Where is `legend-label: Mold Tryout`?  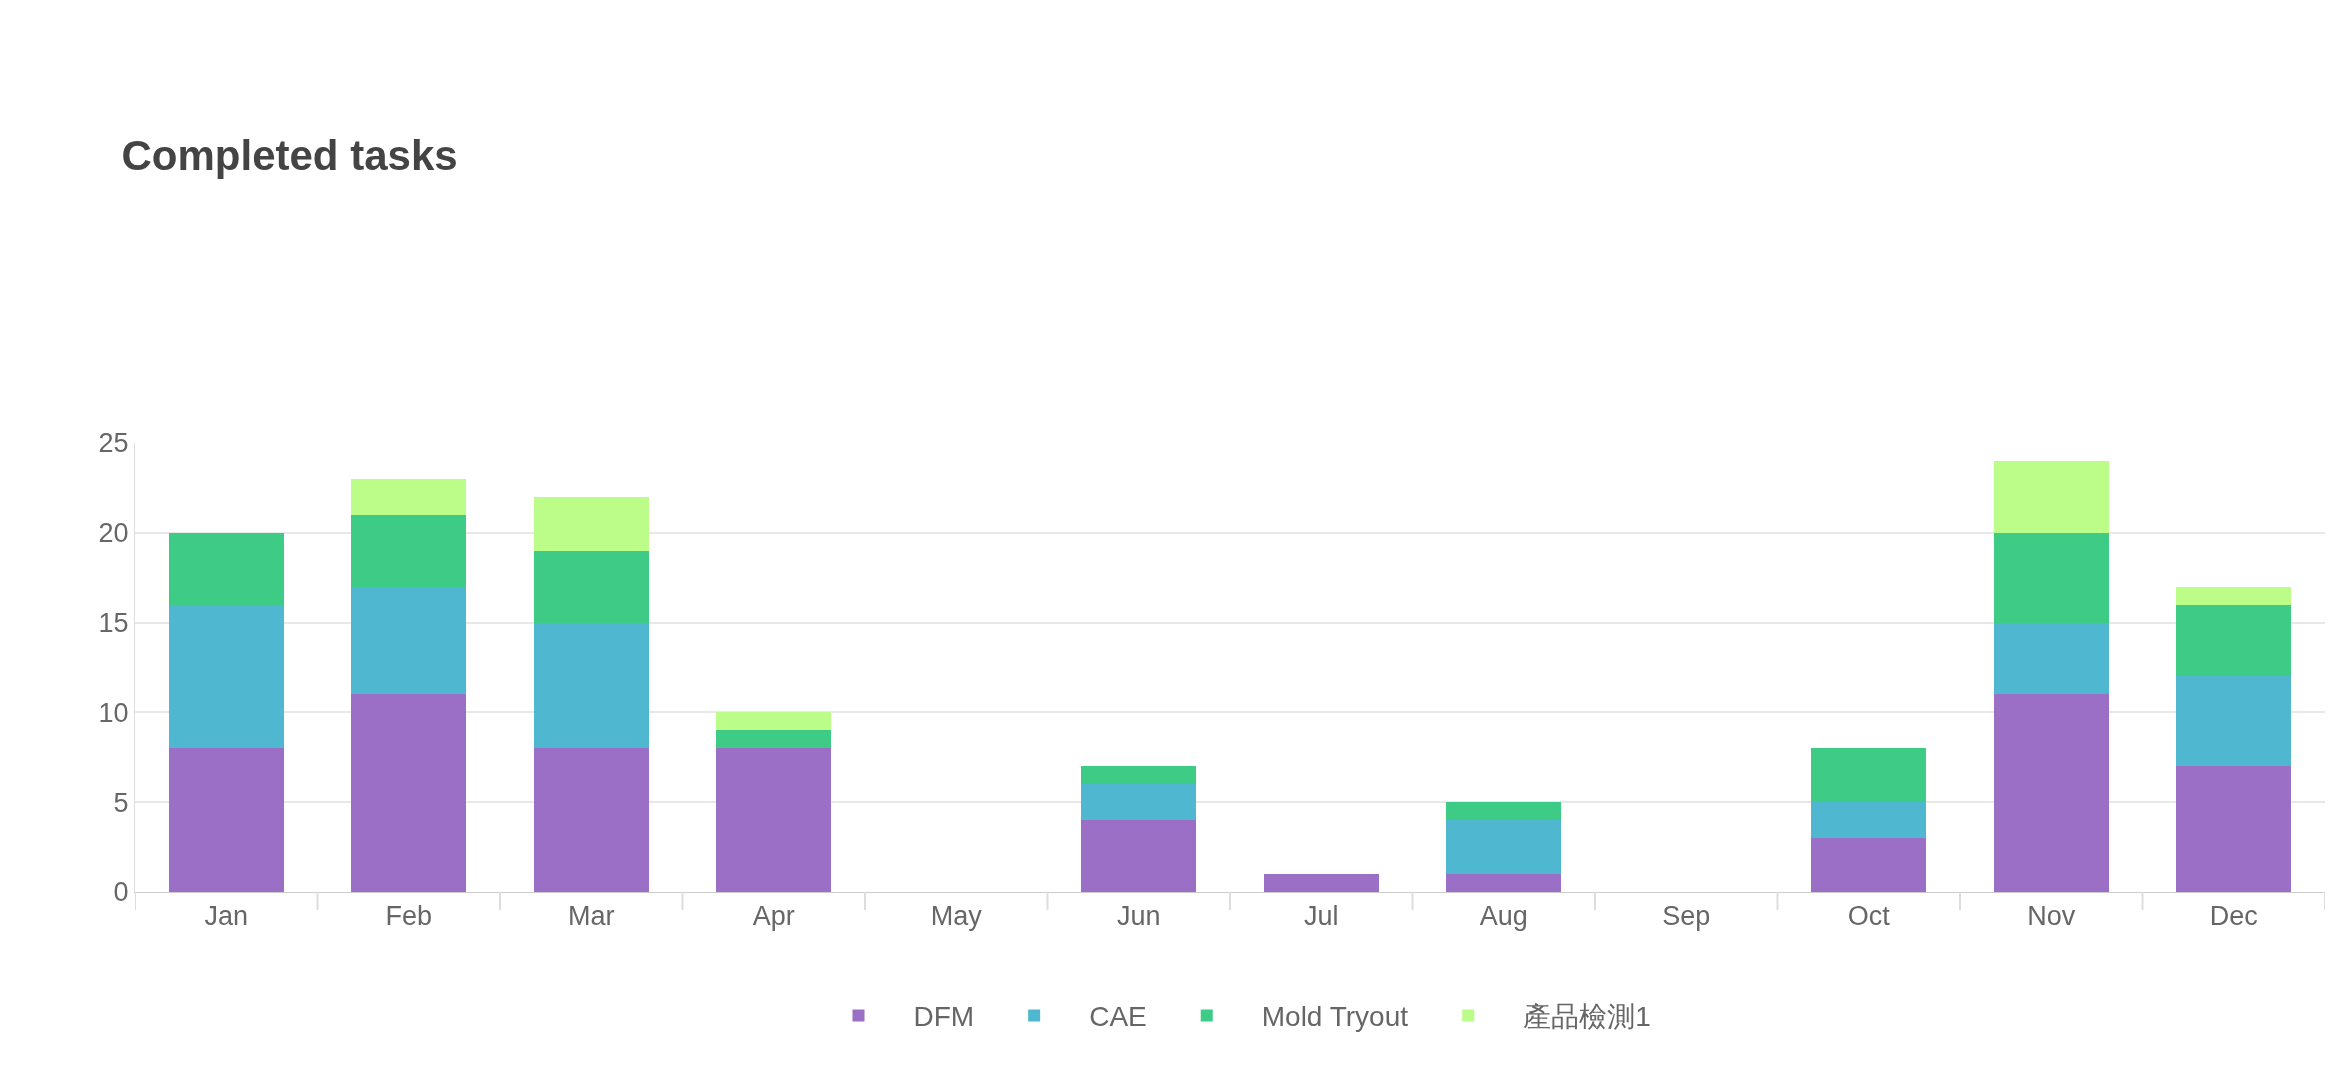
legend-label: Mold Tryout is located at coordinates (1335, 1017).